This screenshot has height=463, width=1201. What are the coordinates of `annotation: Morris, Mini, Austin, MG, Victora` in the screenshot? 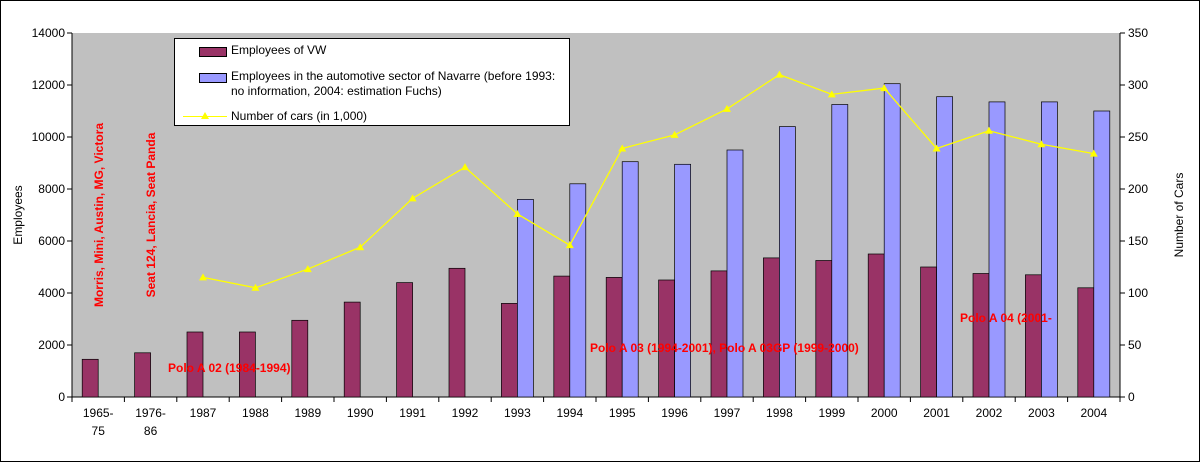 It's located at (99, 215).